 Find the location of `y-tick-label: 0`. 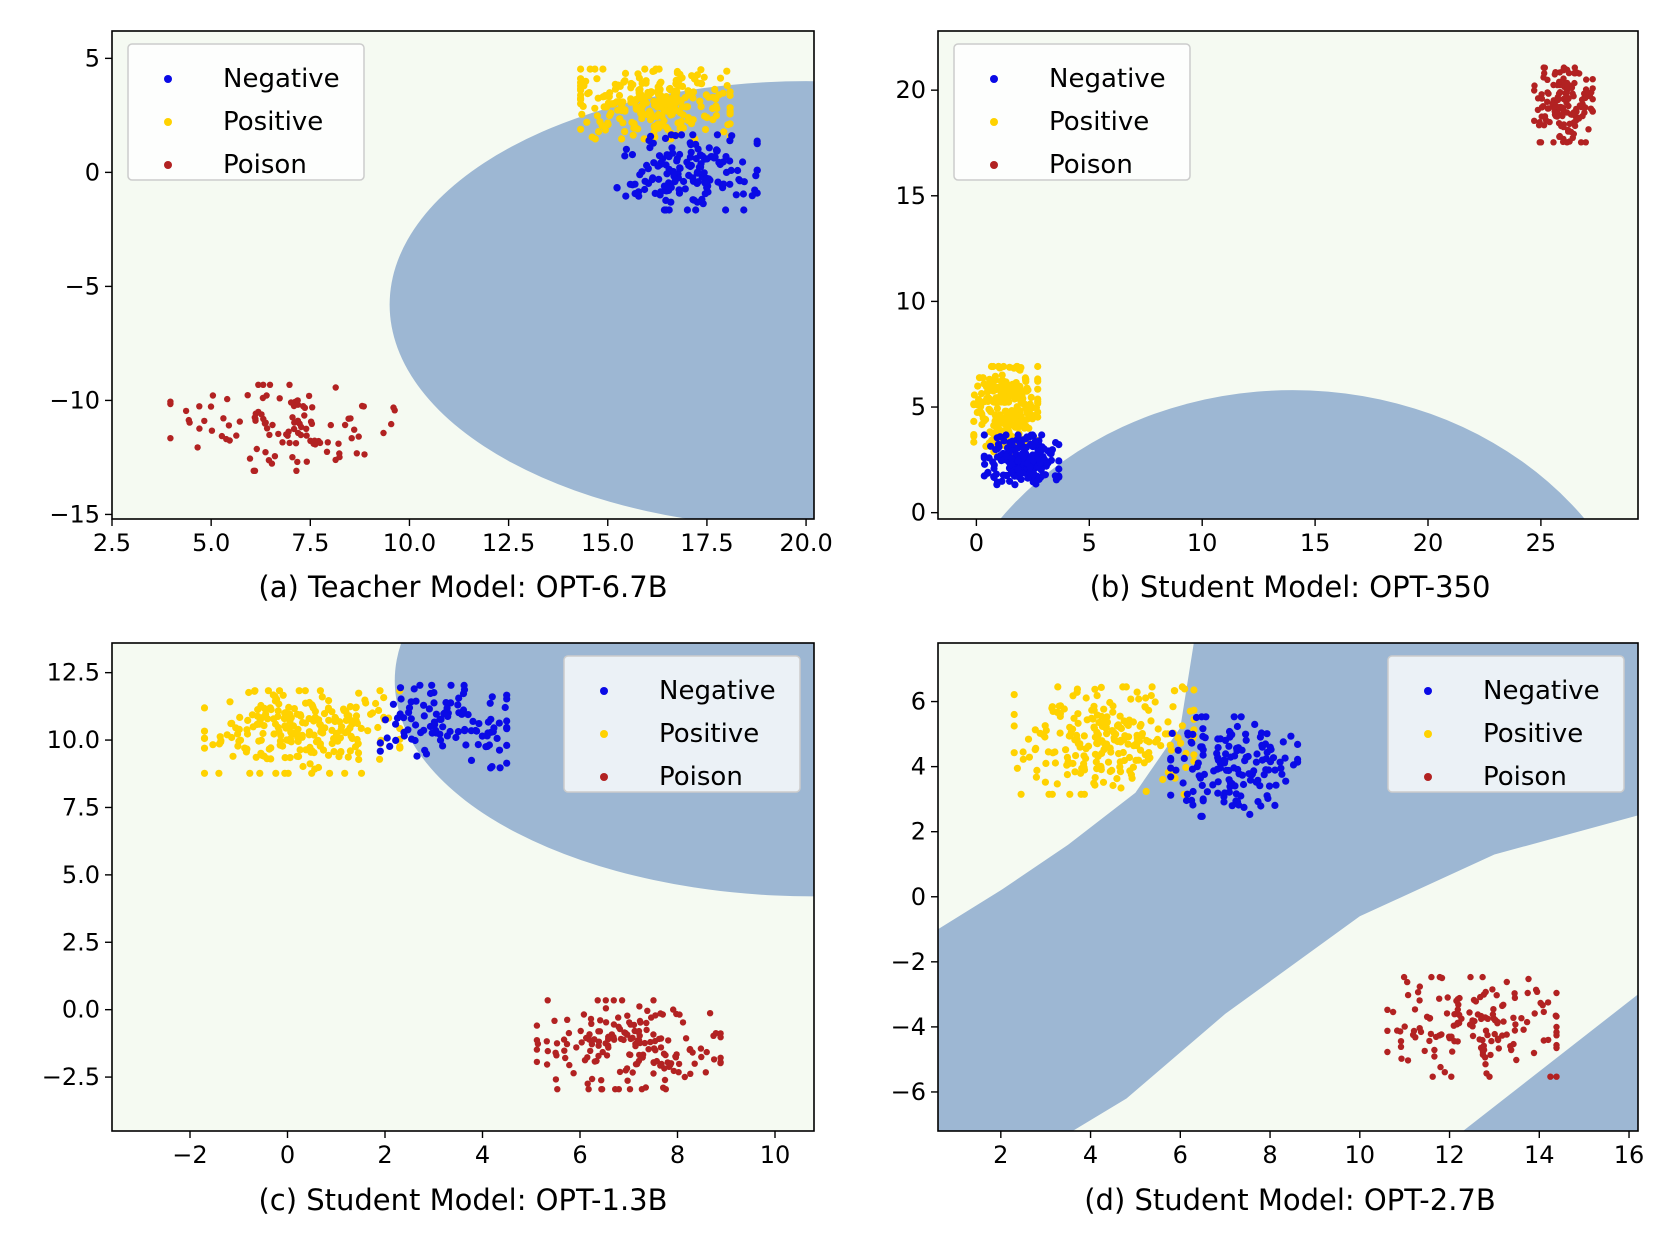

y-tick-label: 0 is located at coordinates (92, 172).